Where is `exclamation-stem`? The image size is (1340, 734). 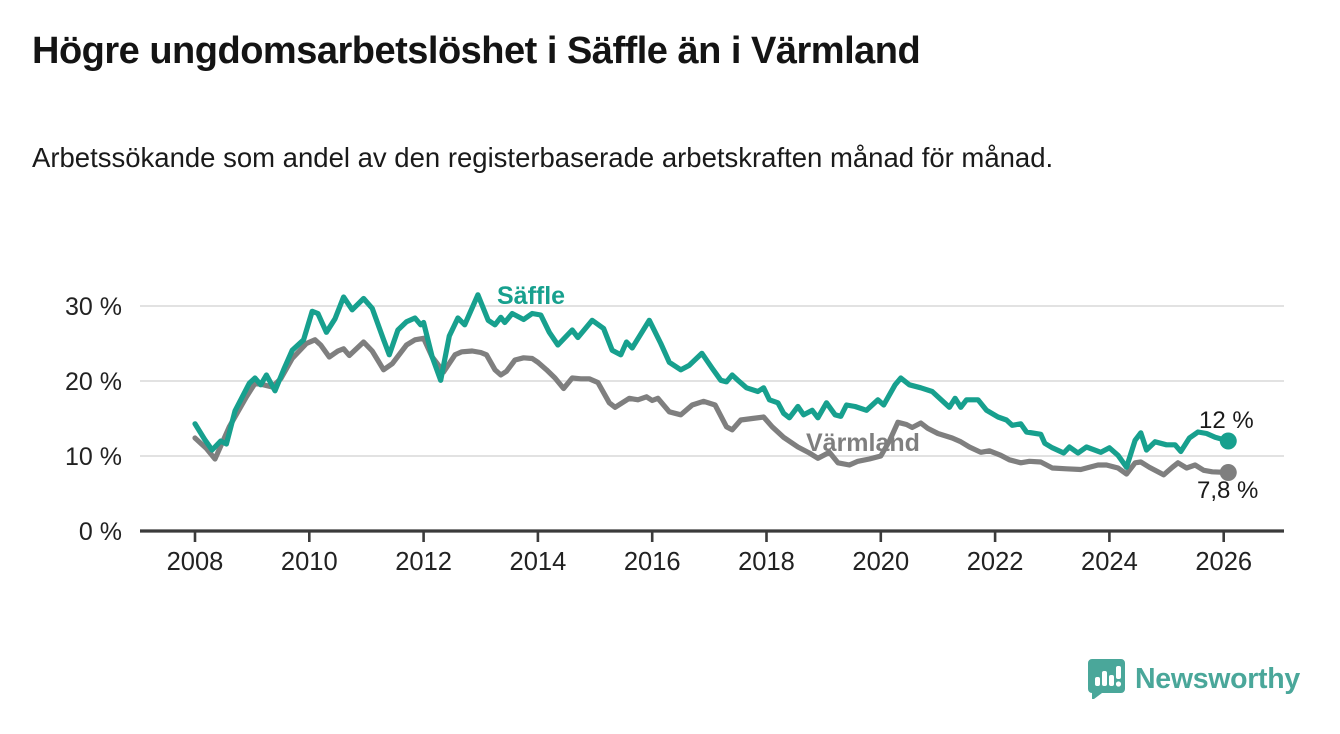
exclamation-stem is located at coordinates (1118, 672).